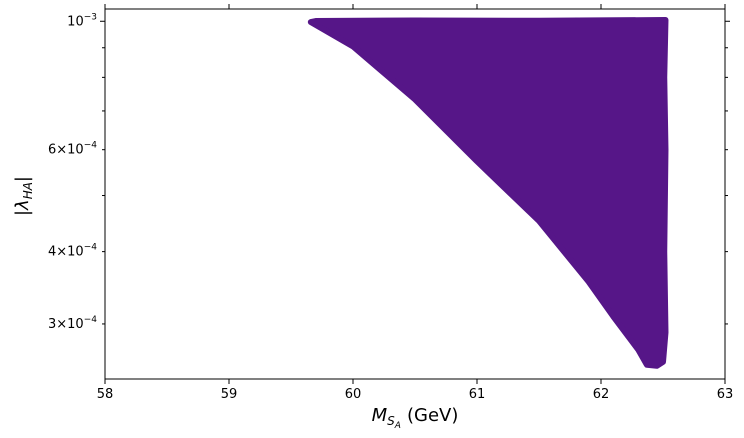  What do you see at coordinates (90, 17) in the screenshot?
I see `y-major-tick-exponent: −3` at bounding box center [90, 17].